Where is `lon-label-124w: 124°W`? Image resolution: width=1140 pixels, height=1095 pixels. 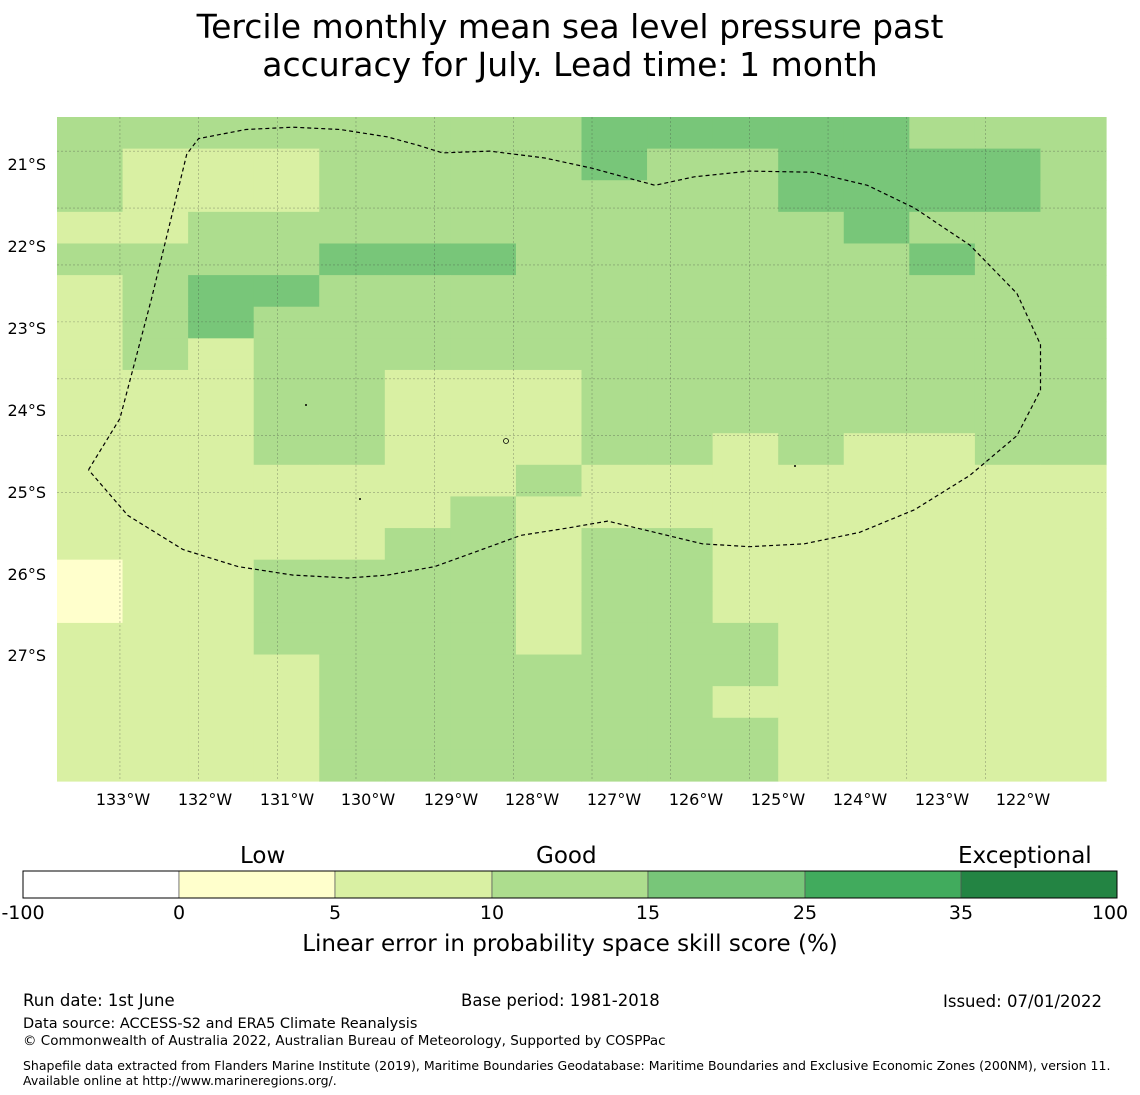 lon-label-124w: 124°W is located at coordinates (860, 799).